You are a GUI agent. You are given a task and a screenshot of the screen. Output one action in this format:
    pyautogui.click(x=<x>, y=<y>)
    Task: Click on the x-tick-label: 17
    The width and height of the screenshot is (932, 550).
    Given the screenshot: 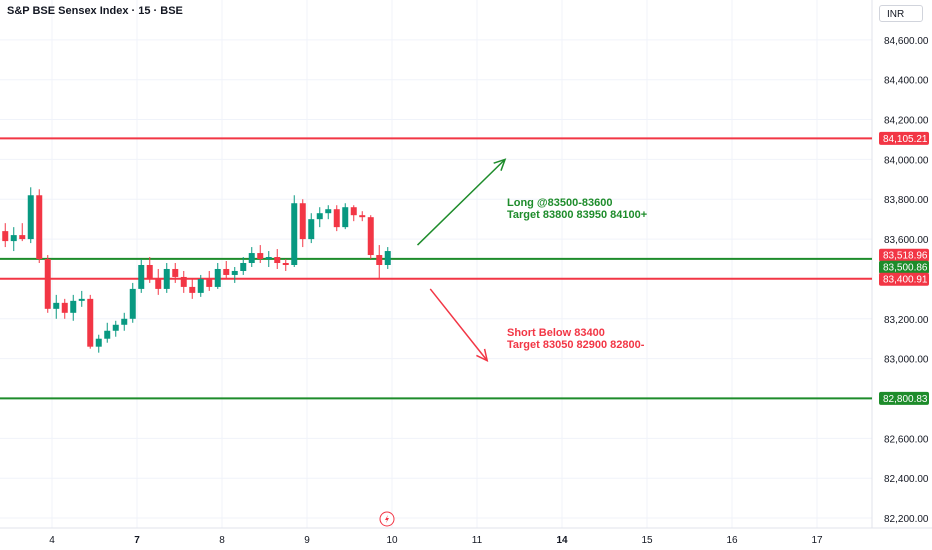 What is the action you would take?
    pyautogui.click(x=817, y=540)
    